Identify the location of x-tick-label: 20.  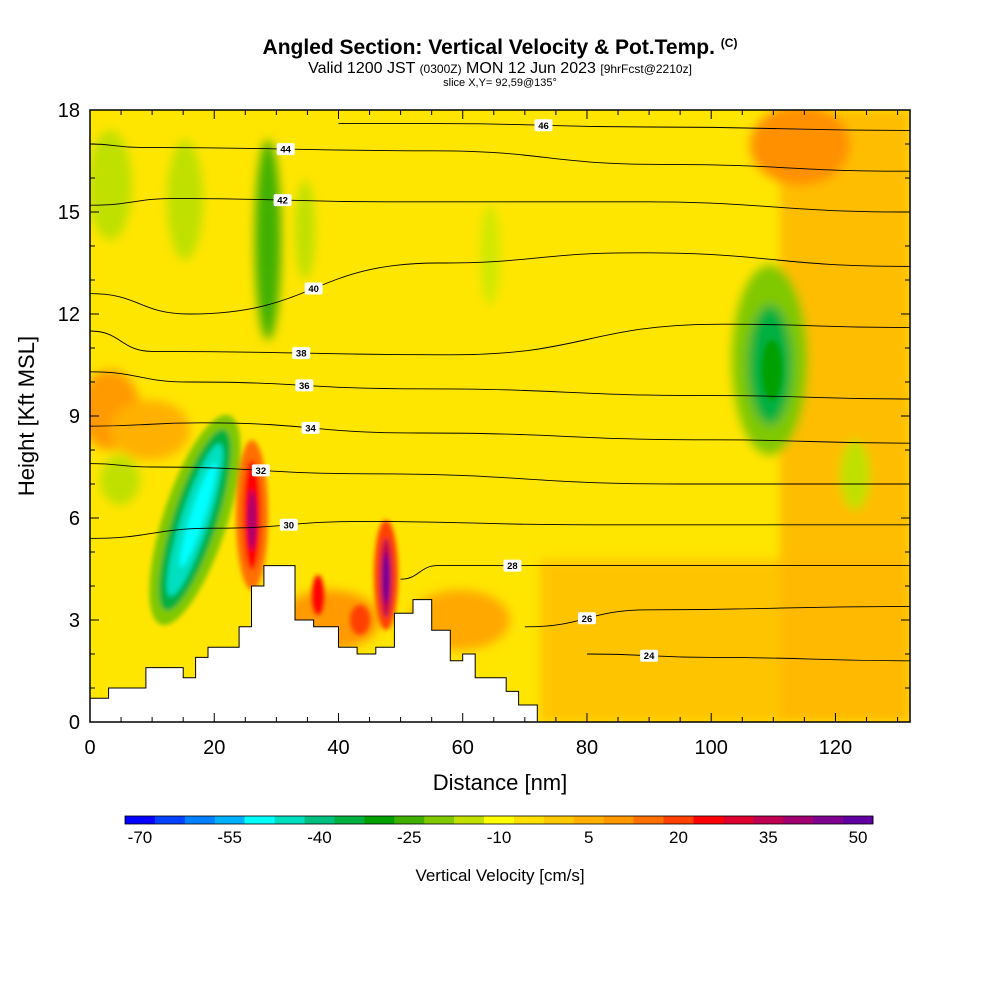
(214, 748).